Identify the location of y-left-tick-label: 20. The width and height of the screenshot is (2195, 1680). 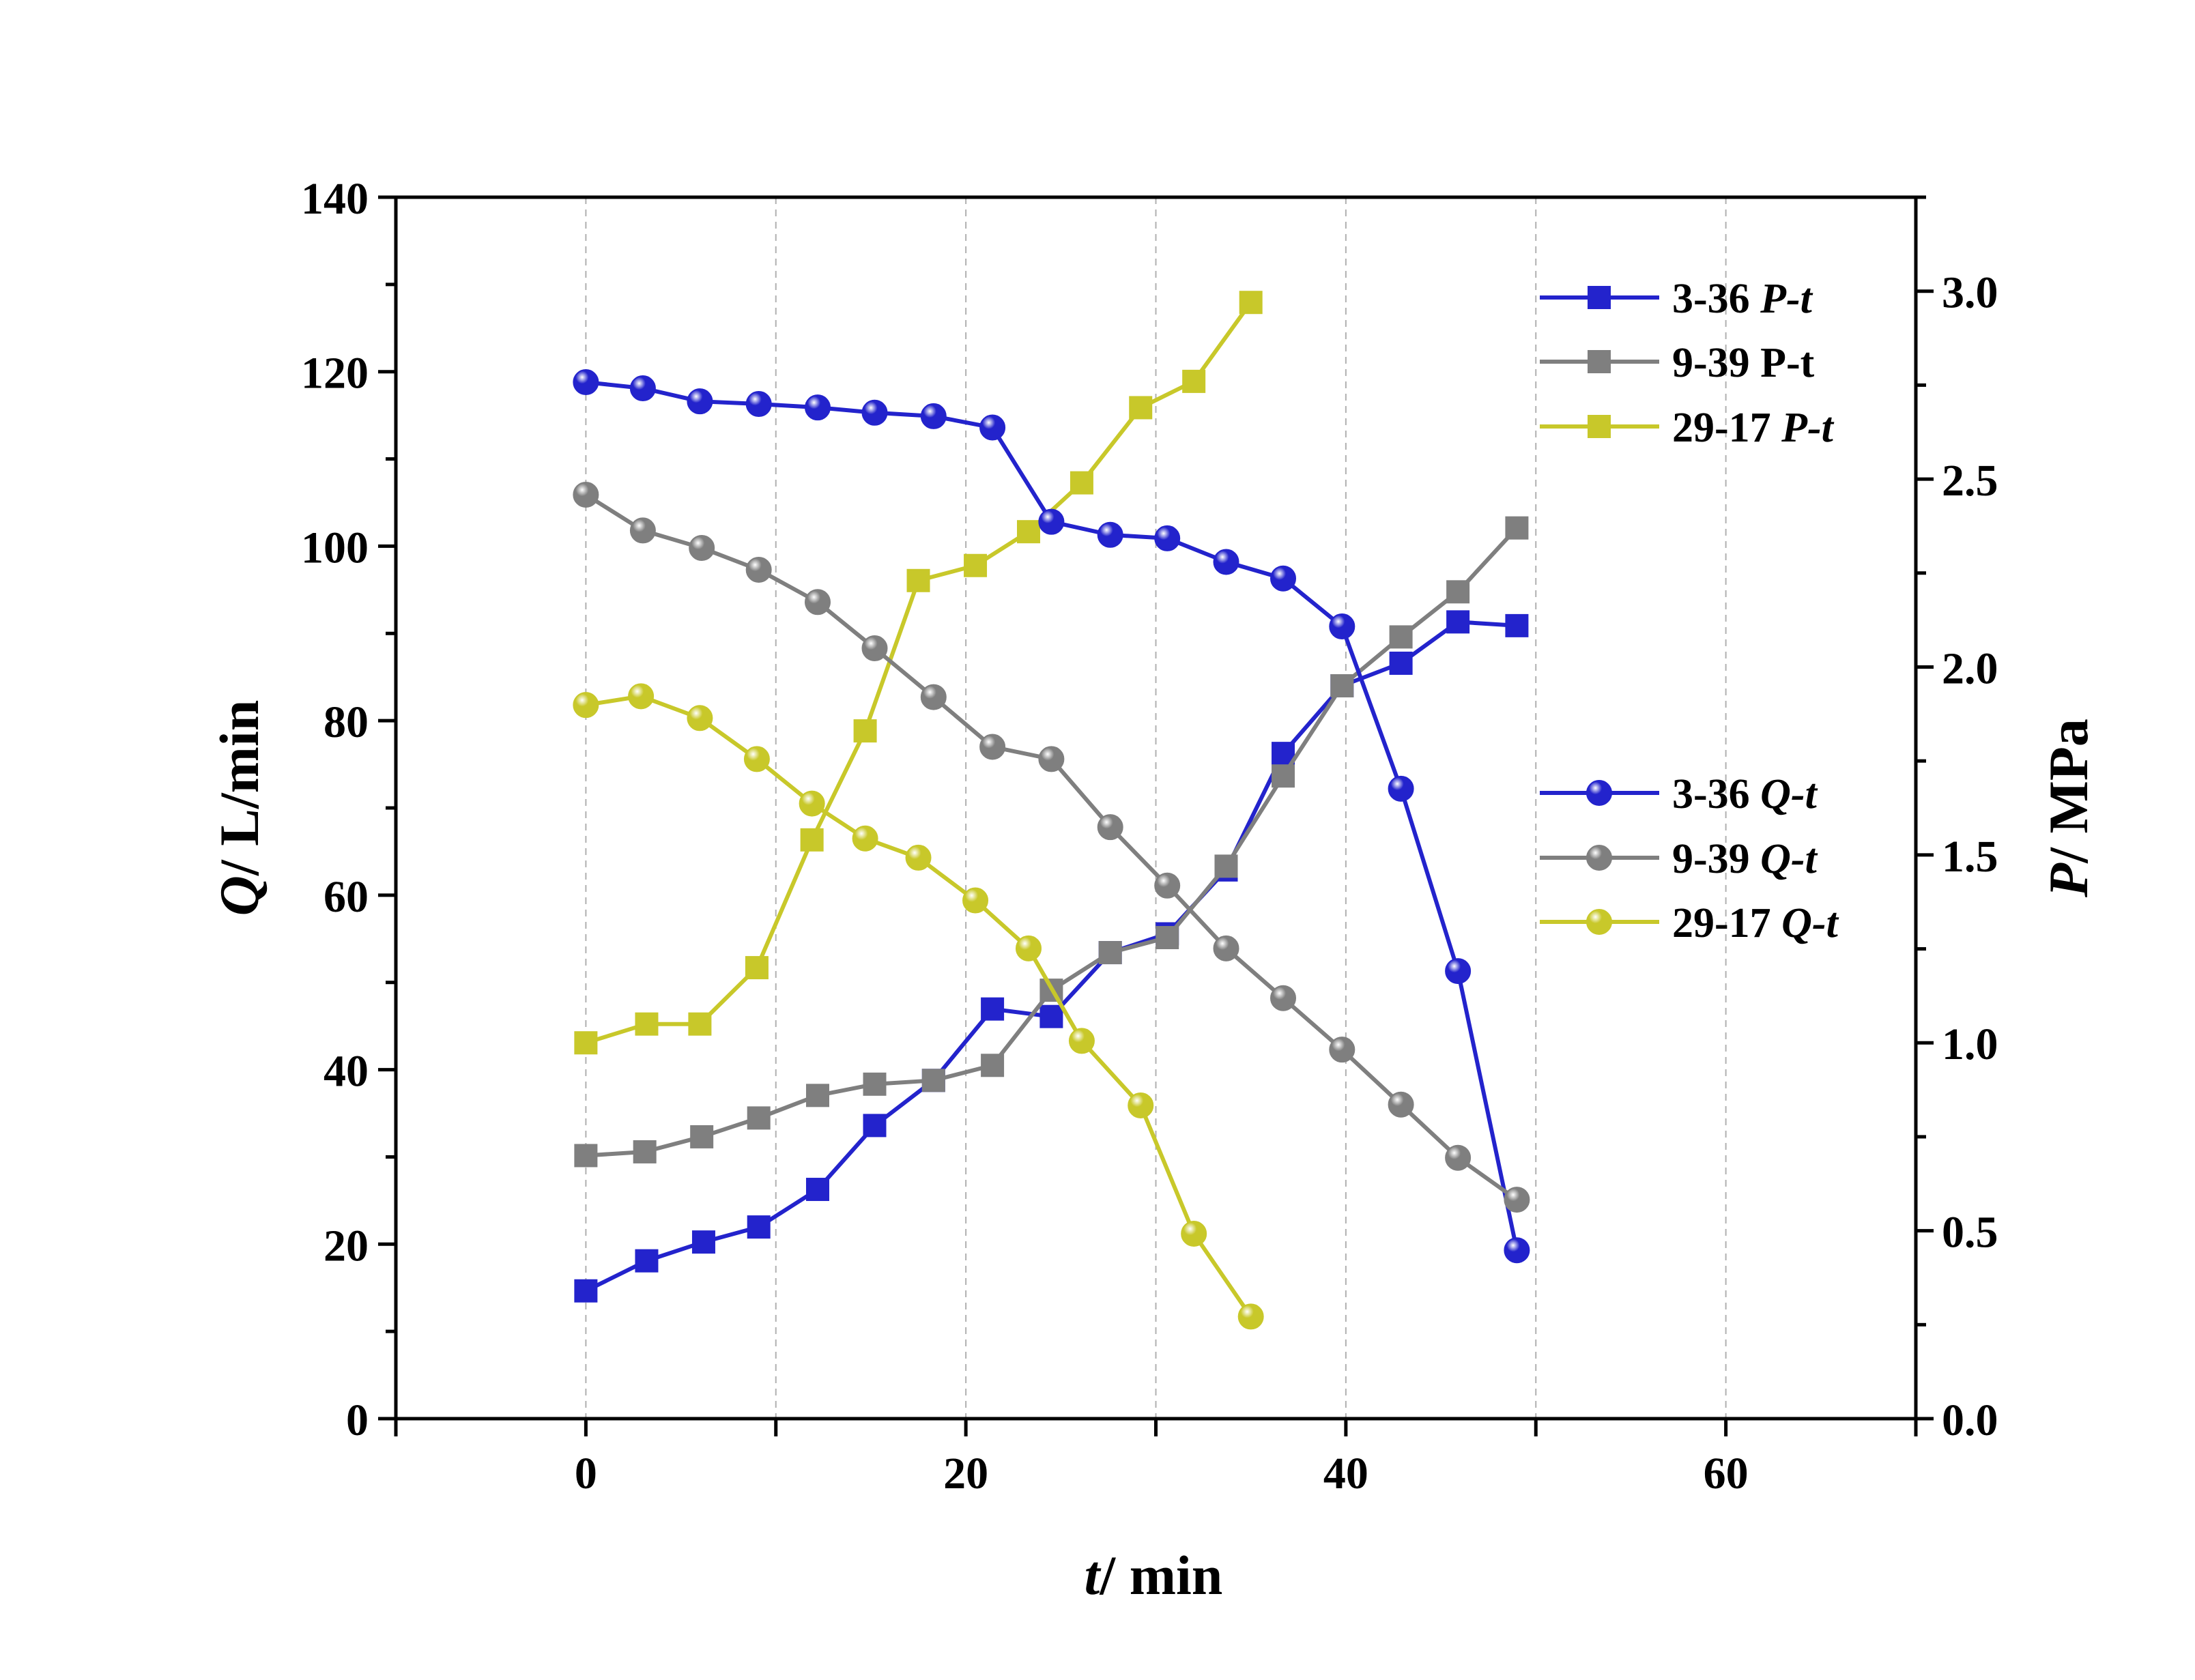
(346, 1246).